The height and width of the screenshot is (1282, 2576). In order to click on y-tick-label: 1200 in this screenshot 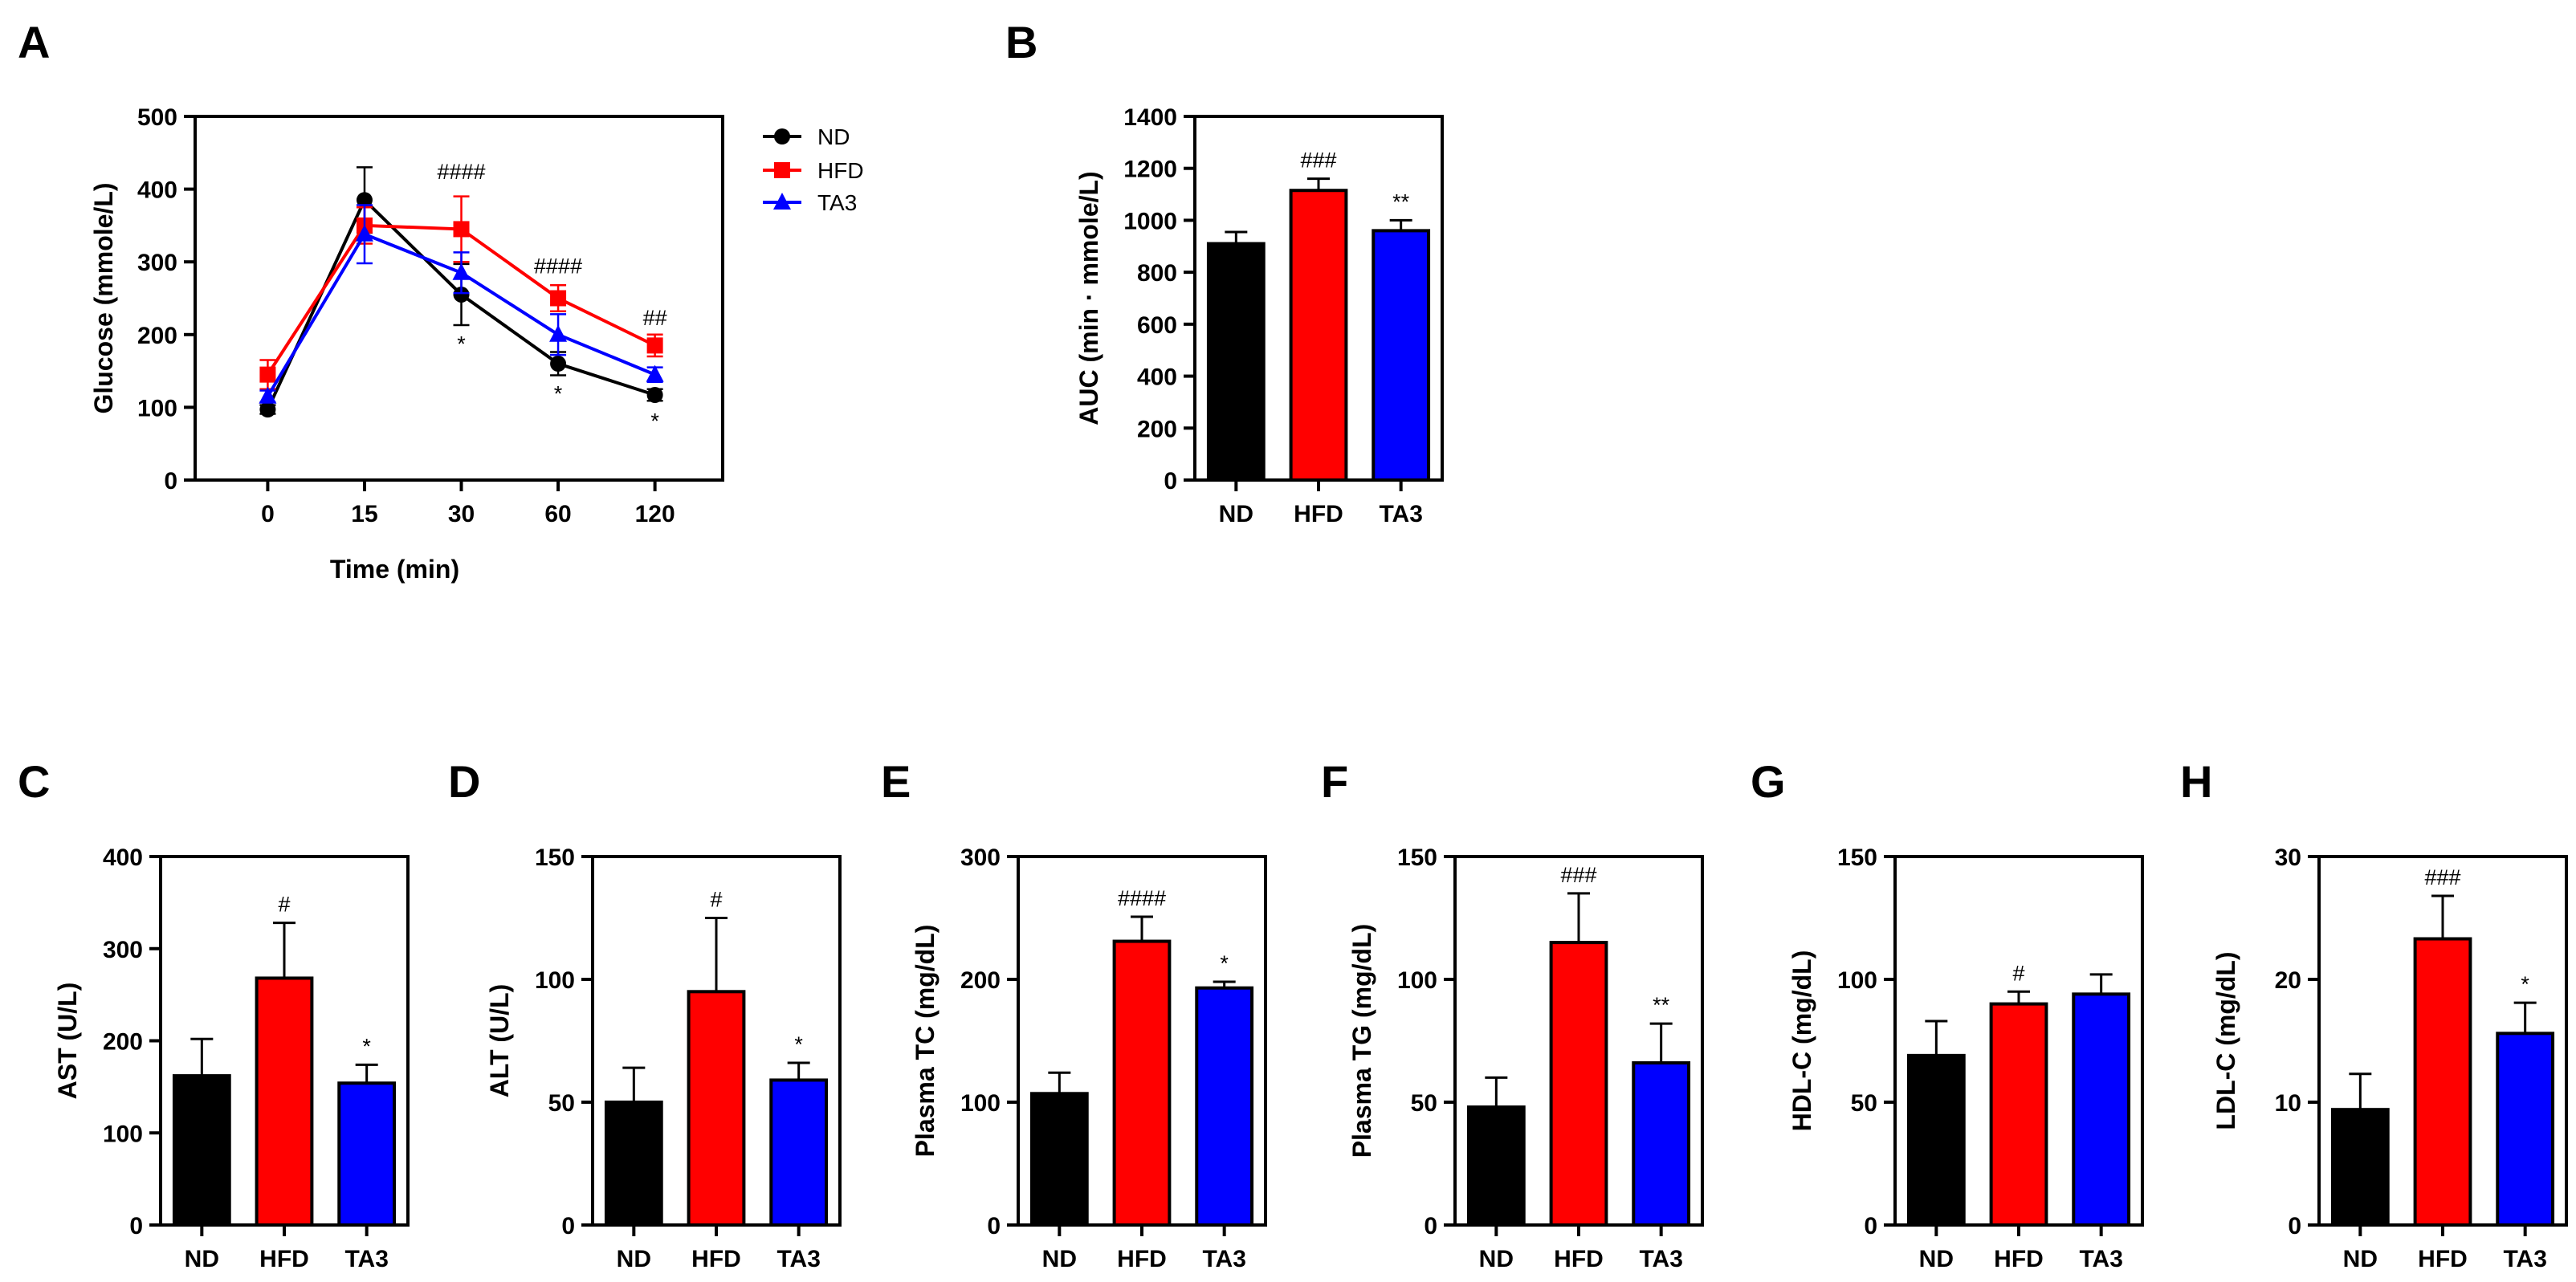, I will do `click(1150, 170)`.